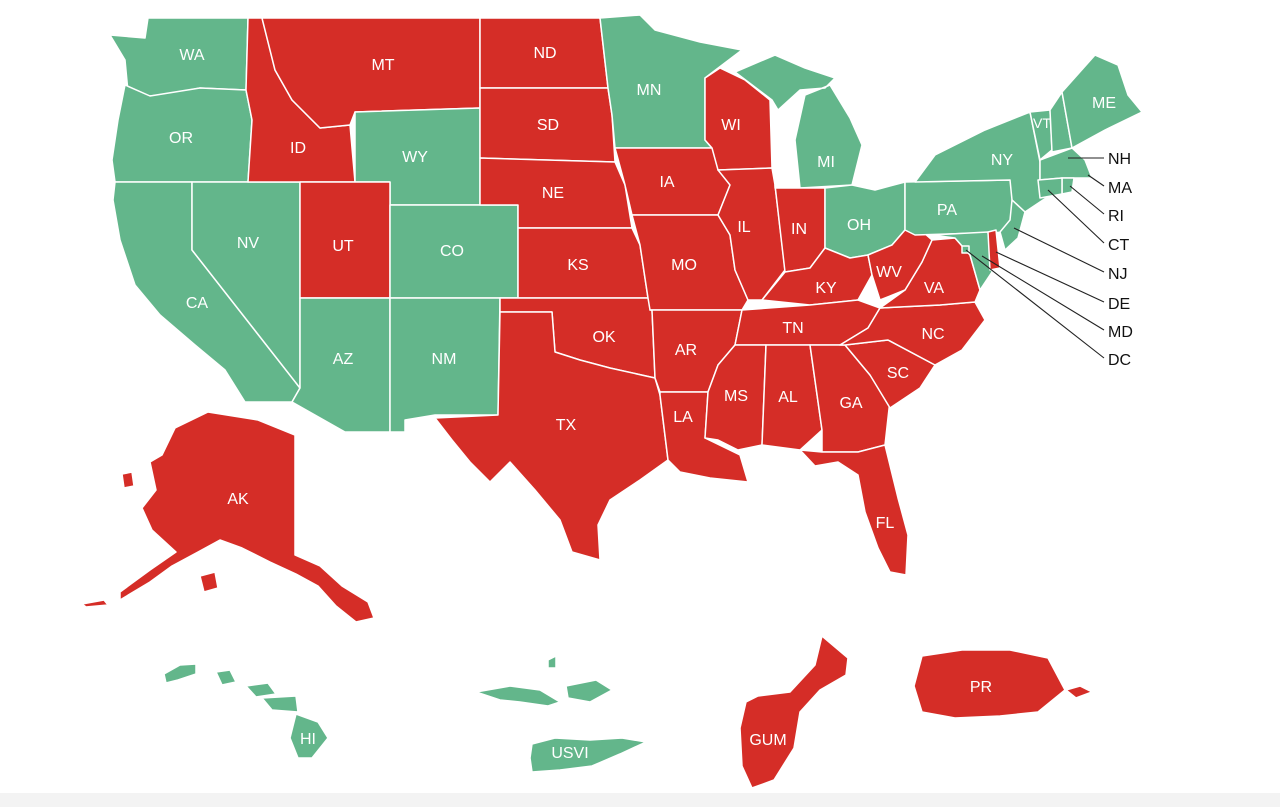 This screenshot has width=1280, height=807. Describe the element at coordinates (994, 250) in the screenshot. I see `state-shape-de` at that location.